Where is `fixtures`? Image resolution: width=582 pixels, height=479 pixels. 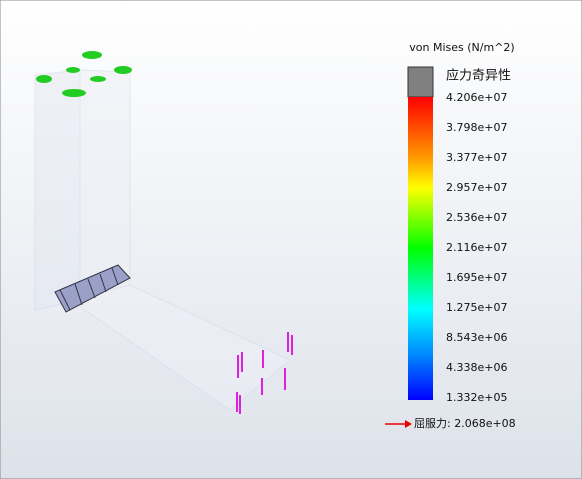 fixtures is located at coordinates (84, 74).